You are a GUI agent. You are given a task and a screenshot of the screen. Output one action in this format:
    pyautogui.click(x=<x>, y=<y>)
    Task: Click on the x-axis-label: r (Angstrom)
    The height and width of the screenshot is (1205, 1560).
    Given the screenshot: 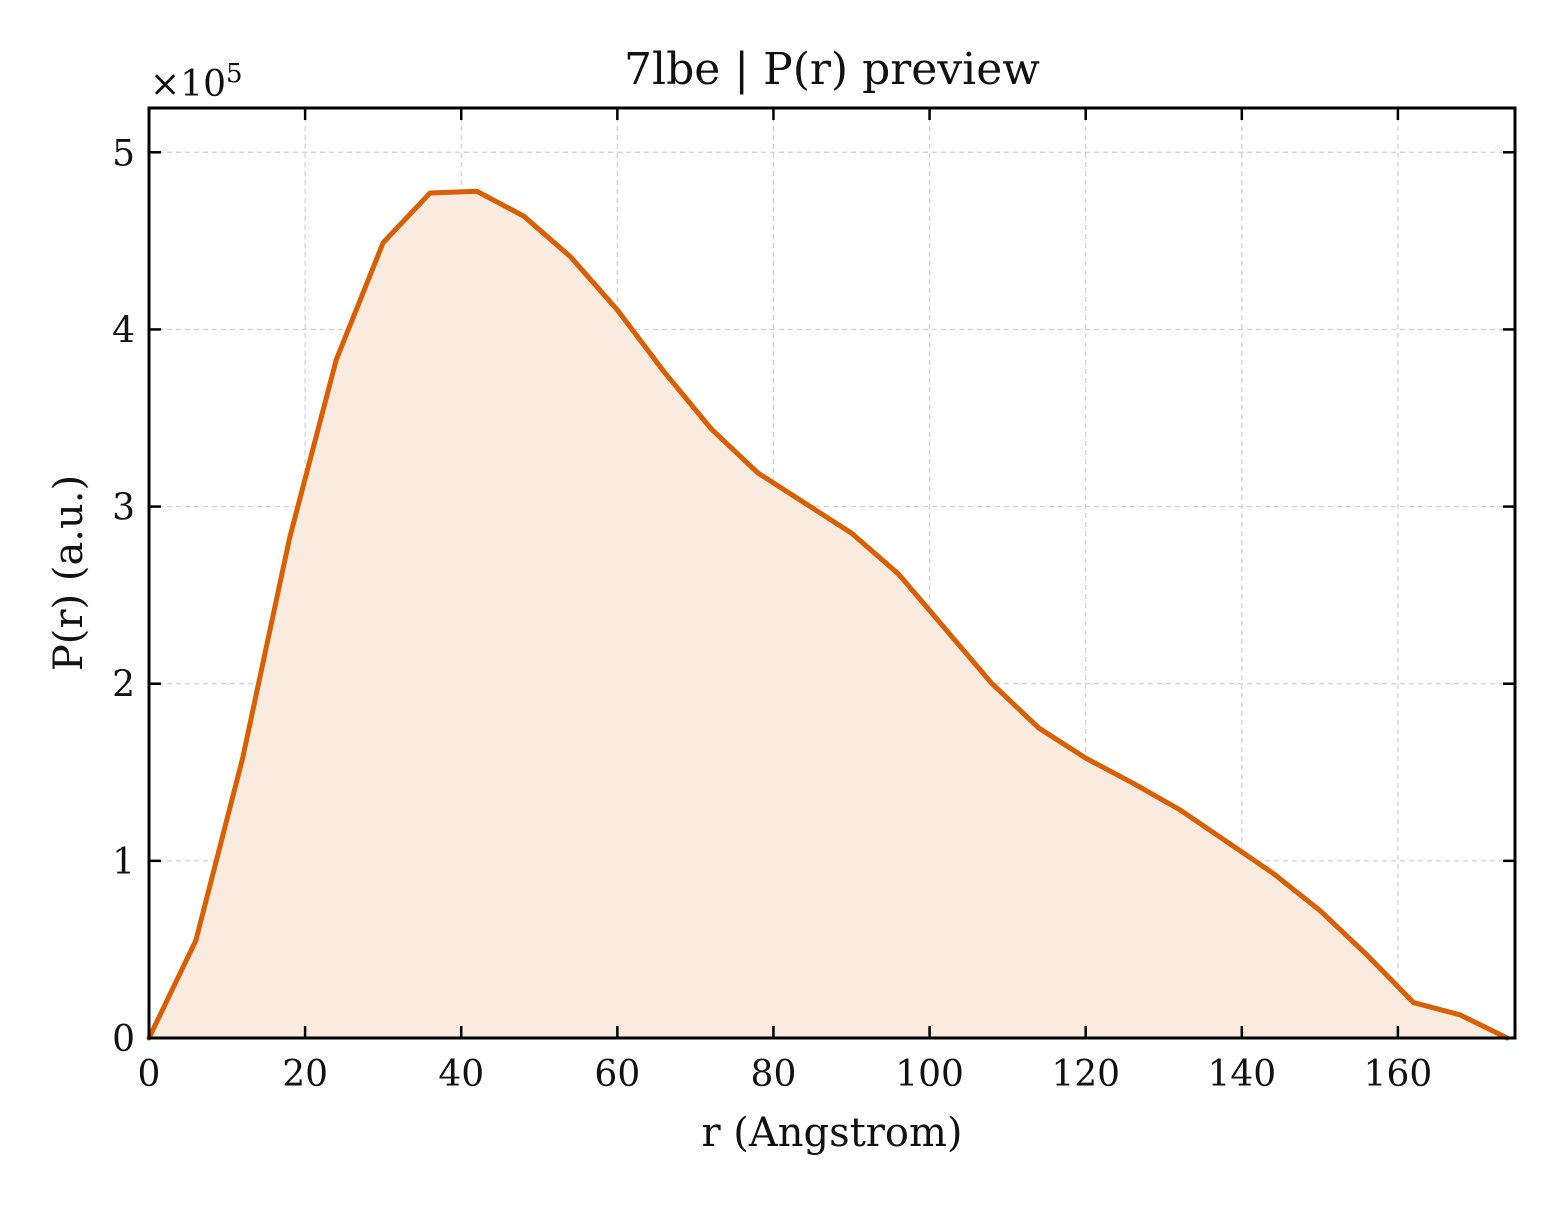 What is the action you would take?
    pyautogui.click(x=831, y=1133)
    